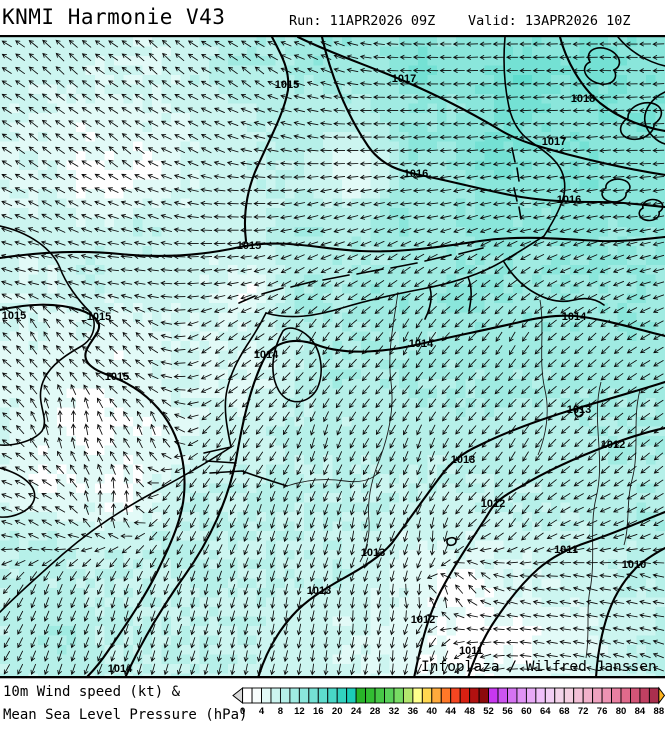 The height and width of the screenshot is (735, 665). I want to click on legend-line2: Mean Sea Level Pressure (hPa), so click(125, 715).